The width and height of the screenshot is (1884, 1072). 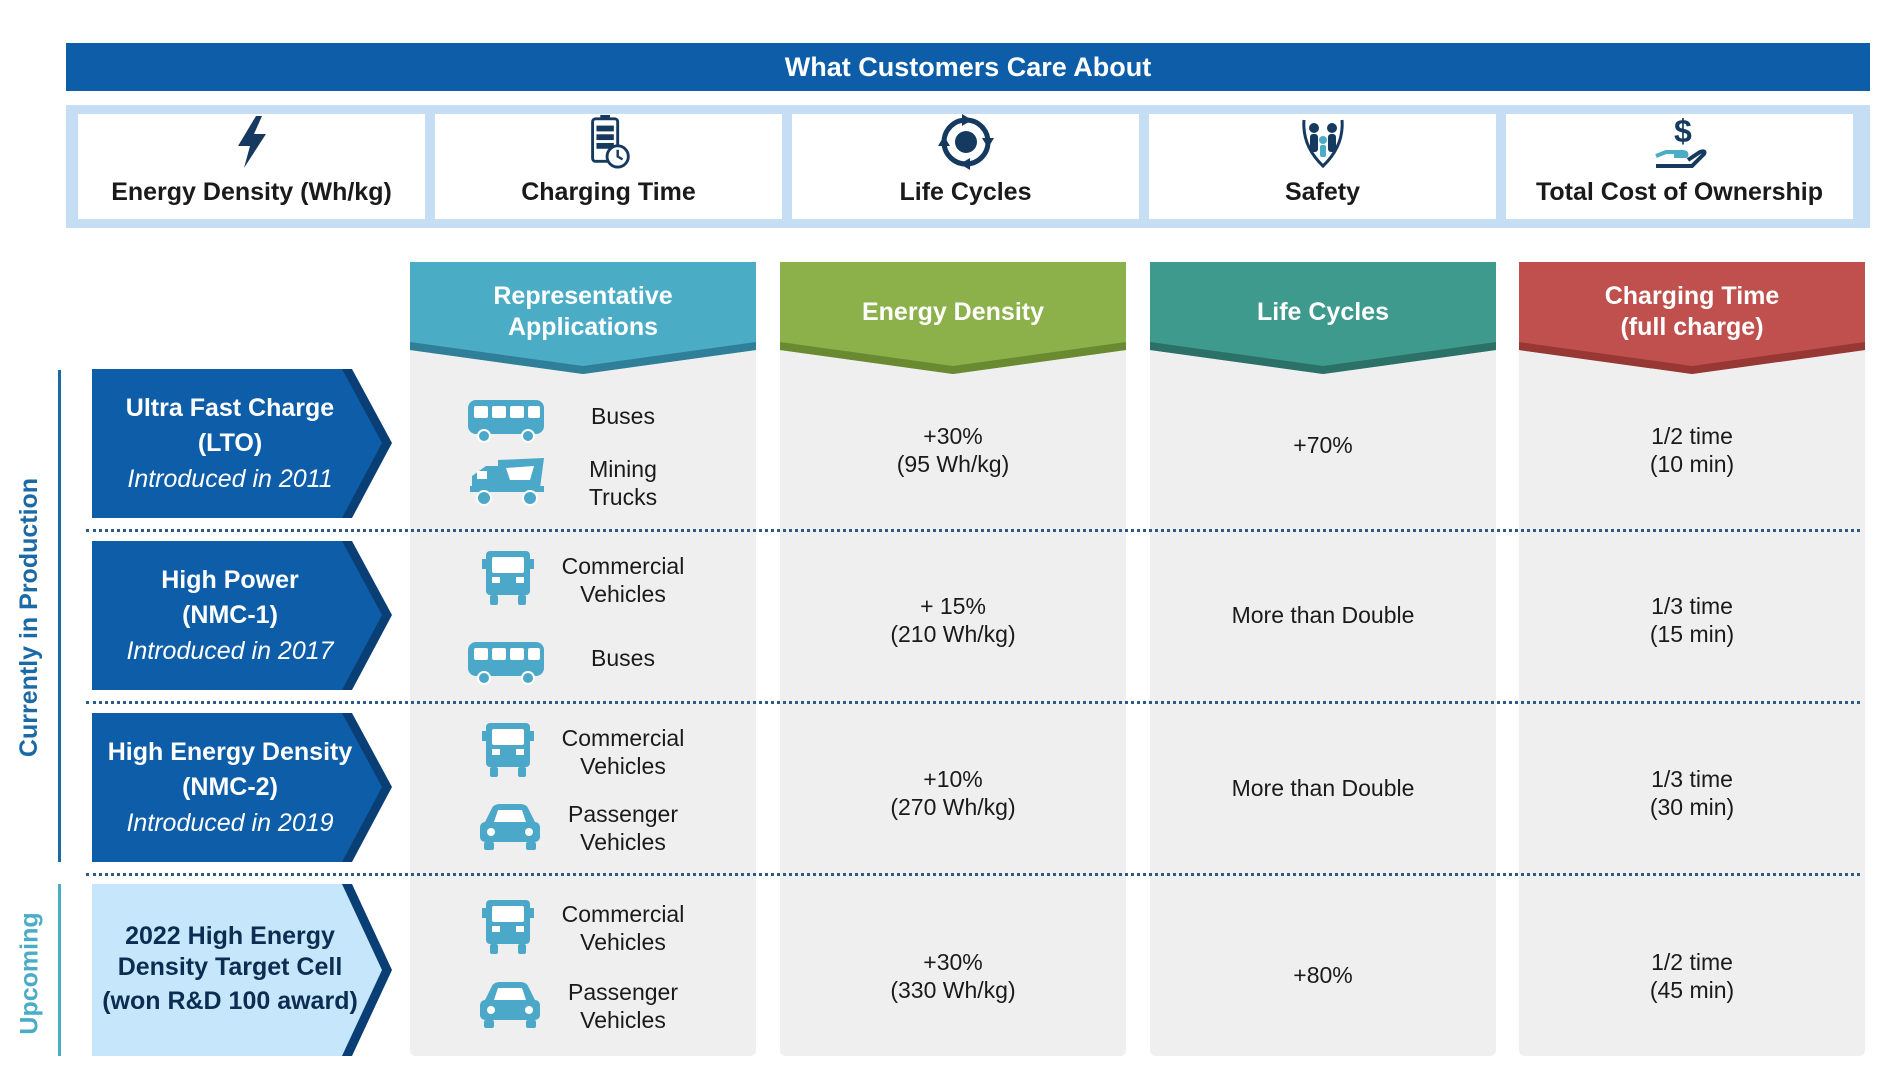 I want to click on energy-density-cell: +30% (330 Wh/kg), so click(x=953, y=976).